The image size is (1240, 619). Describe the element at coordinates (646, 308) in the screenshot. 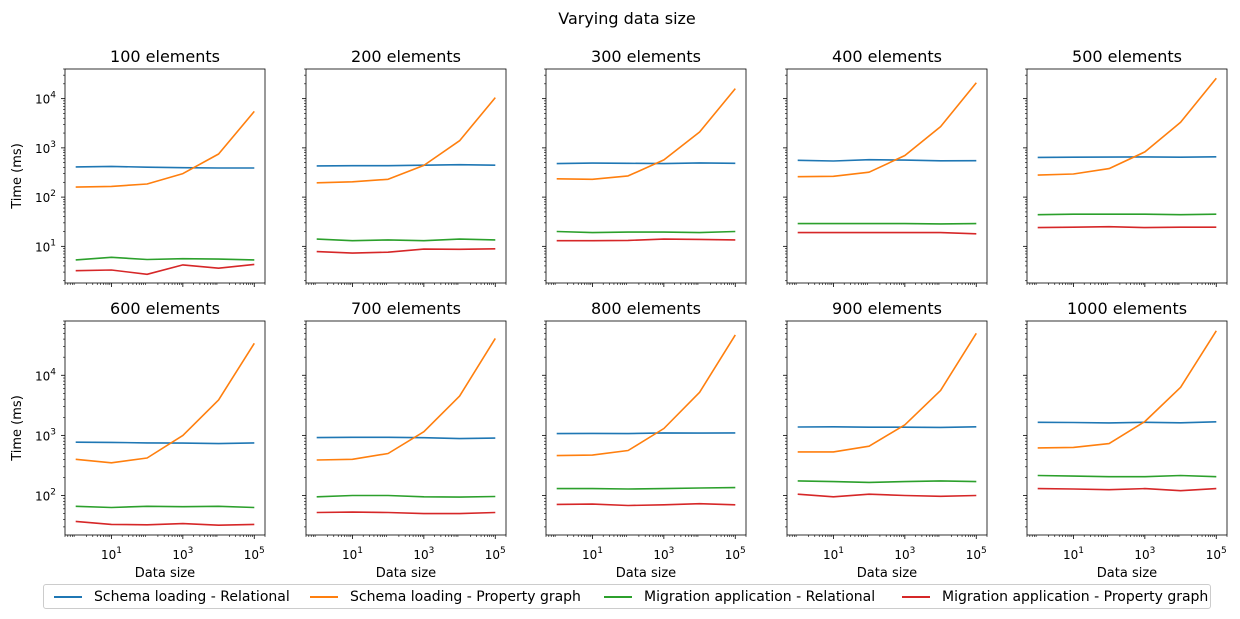

I see `panel-title: 800 elements` at that location.